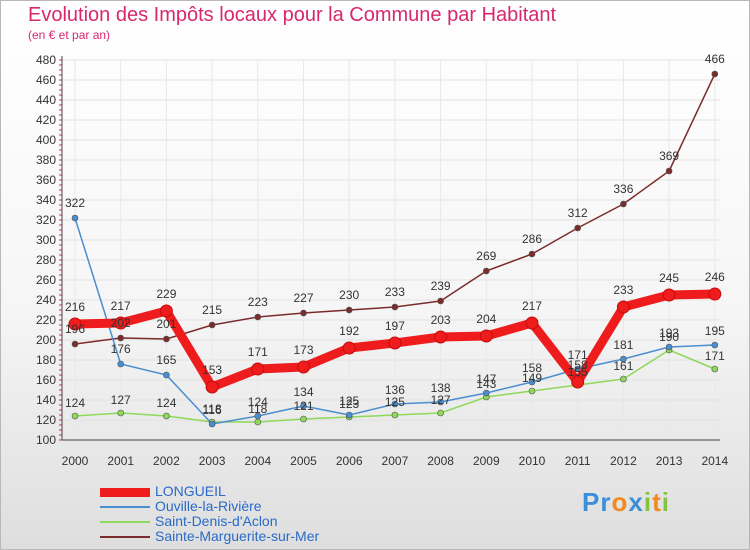 This screenshot has width=750, height=550. I want to click on data-label: 233, so click(623, 290).